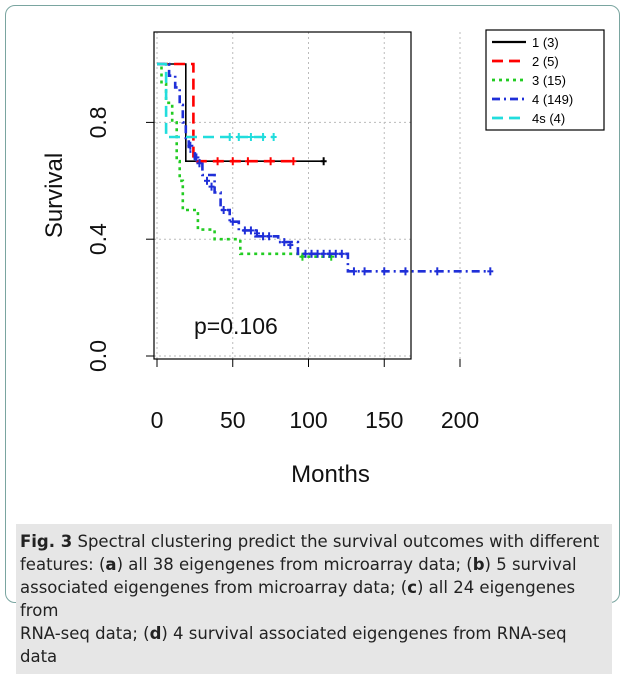 This screenshot has height=674, width=627. Describe the element at coordinates (155, 633) in the screenshot. I see `caption-panel-letter: d` at that location.